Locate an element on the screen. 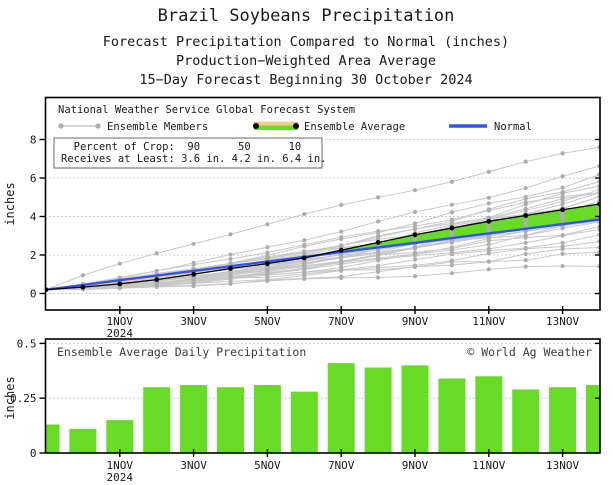  subtitle-area-average: Production−Weighted Area Average is located at coordinates (306, 61).